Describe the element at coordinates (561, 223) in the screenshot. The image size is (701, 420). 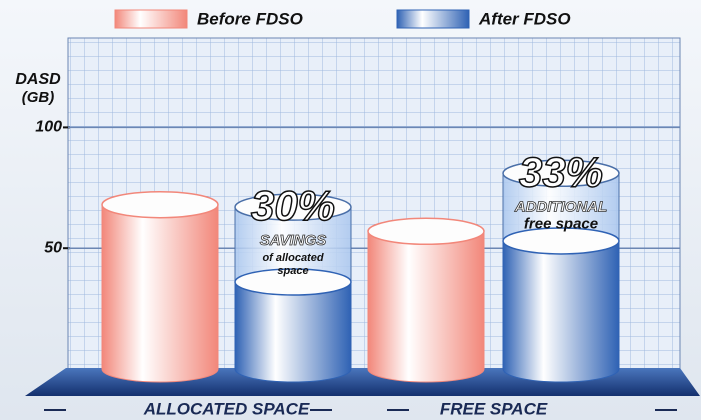
I see `annotation-note: free space` at that location.